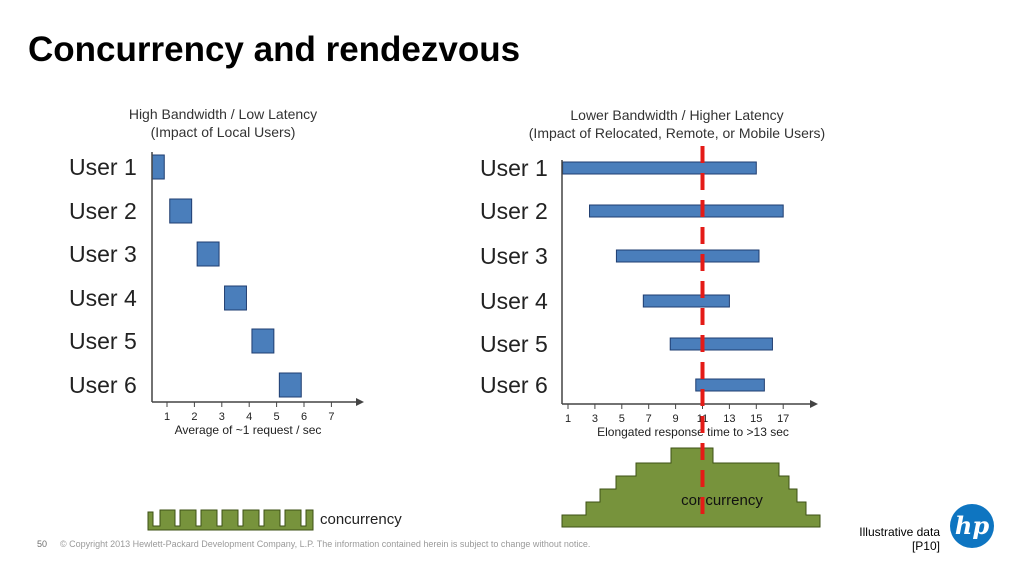 The height and width of the screenshot is (576, 1024). Describe the element at coordinates (729, 419) in the screenshot. I see `right-x-tick-label: 13` at that location.